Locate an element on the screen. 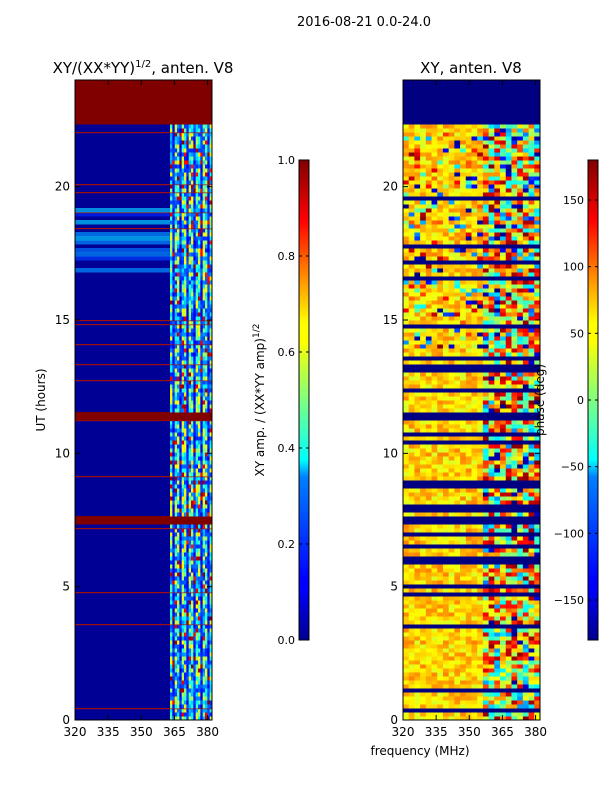 This screenshot has height=800, width=600. left-xtick-label: 350 is located at coordinates (141, 732).